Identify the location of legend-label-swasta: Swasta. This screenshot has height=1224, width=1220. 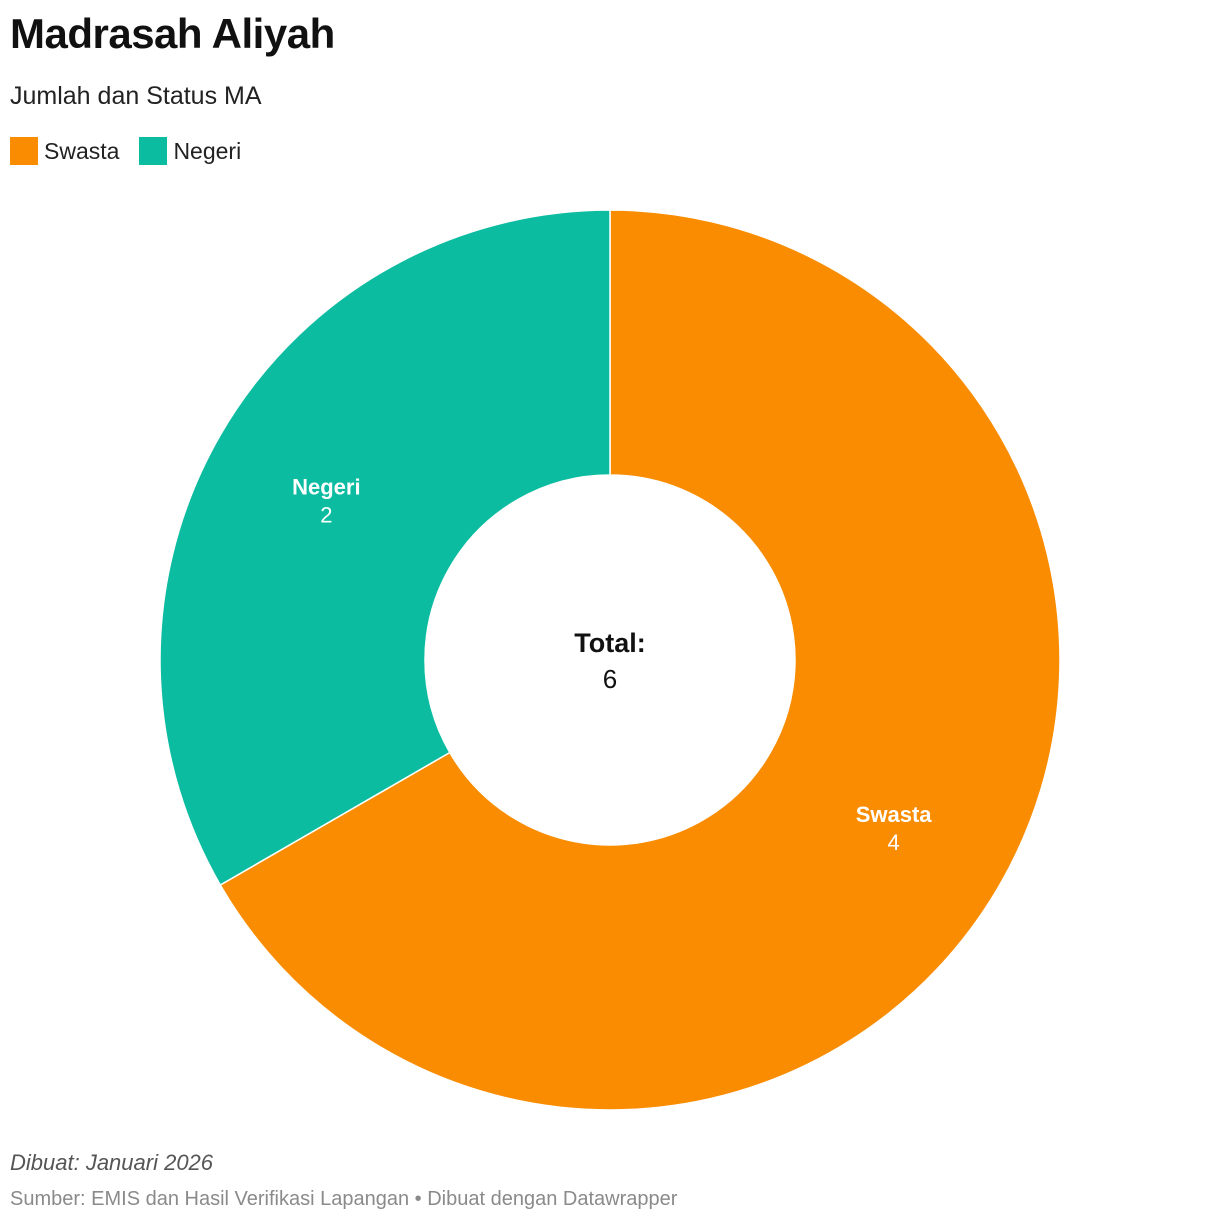
(82, 150).